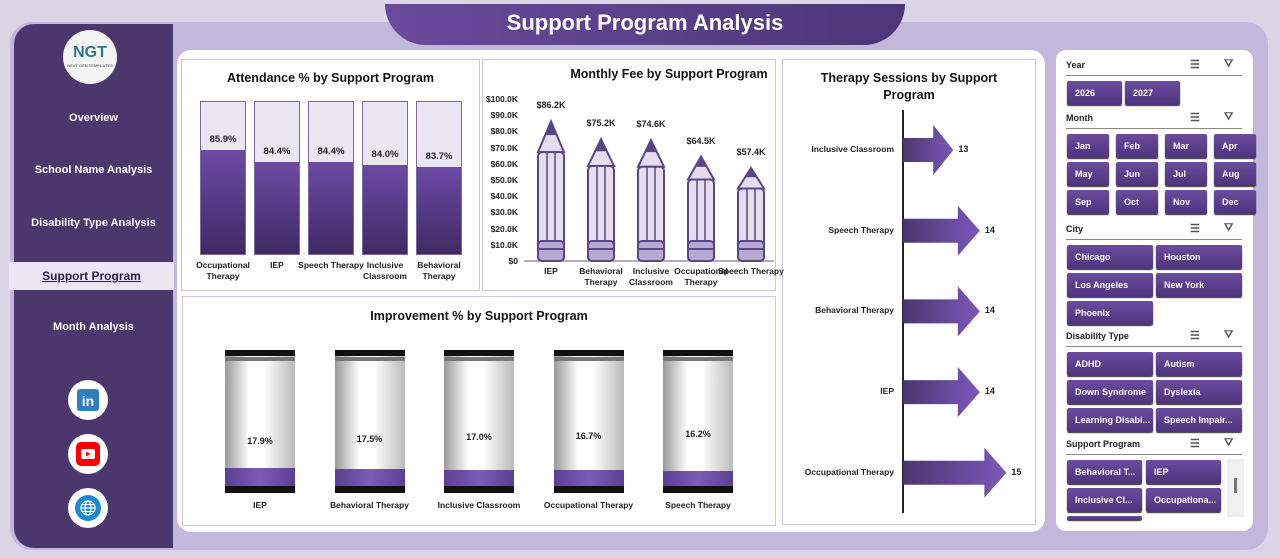 This screenshot has height=558, width=1280. I want to click on slicer-button: May, so click(1088, 174).